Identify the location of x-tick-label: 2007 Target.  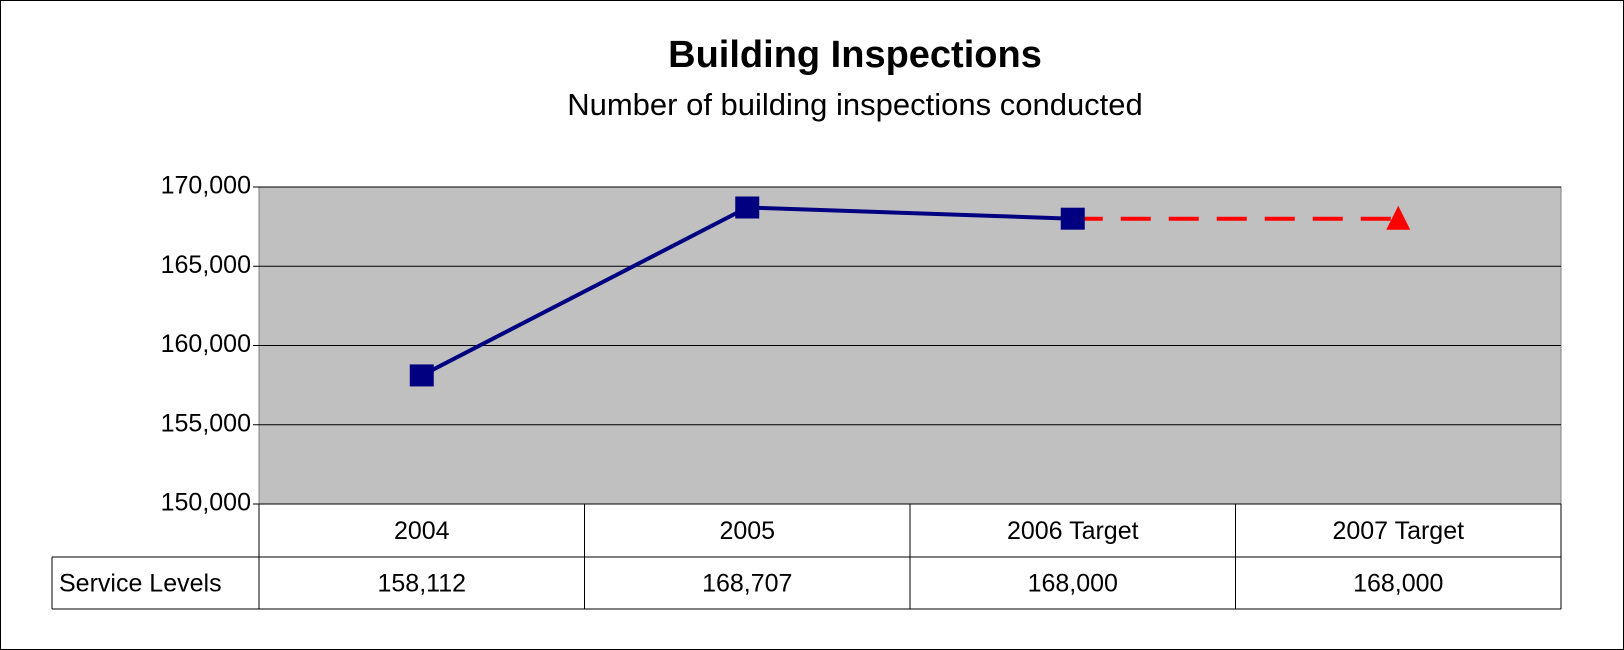
(1398, 531).